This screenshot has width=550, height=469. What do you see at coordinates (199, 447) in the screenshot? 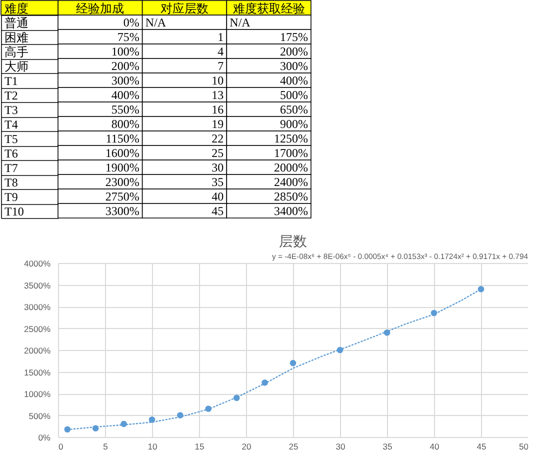
I see `x-tick-label: 15` at bounding box center [199, 447].